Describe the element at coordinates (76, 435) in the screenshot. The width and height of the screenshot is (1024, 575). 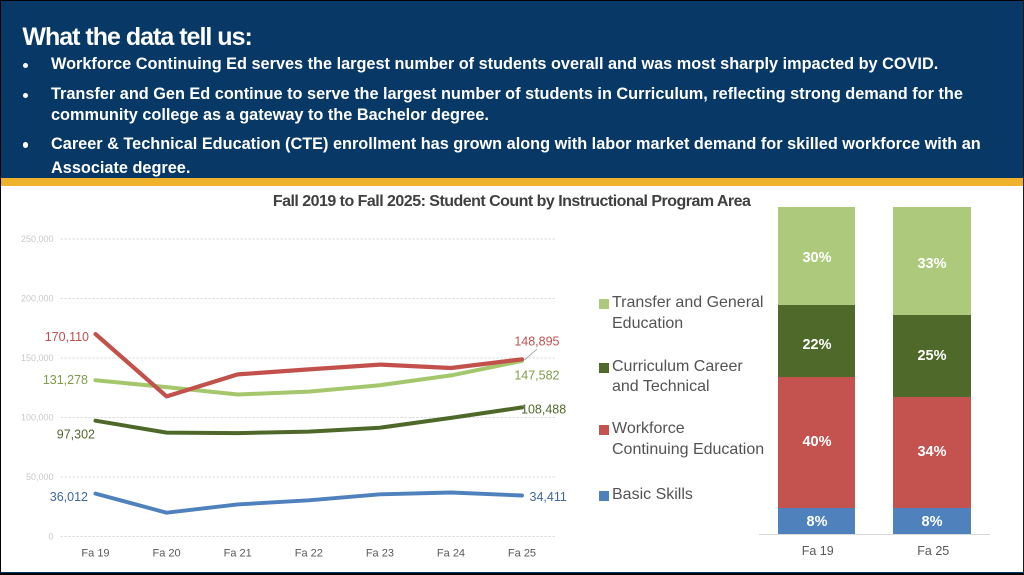
I see `svg-text: 97,302` at that location.